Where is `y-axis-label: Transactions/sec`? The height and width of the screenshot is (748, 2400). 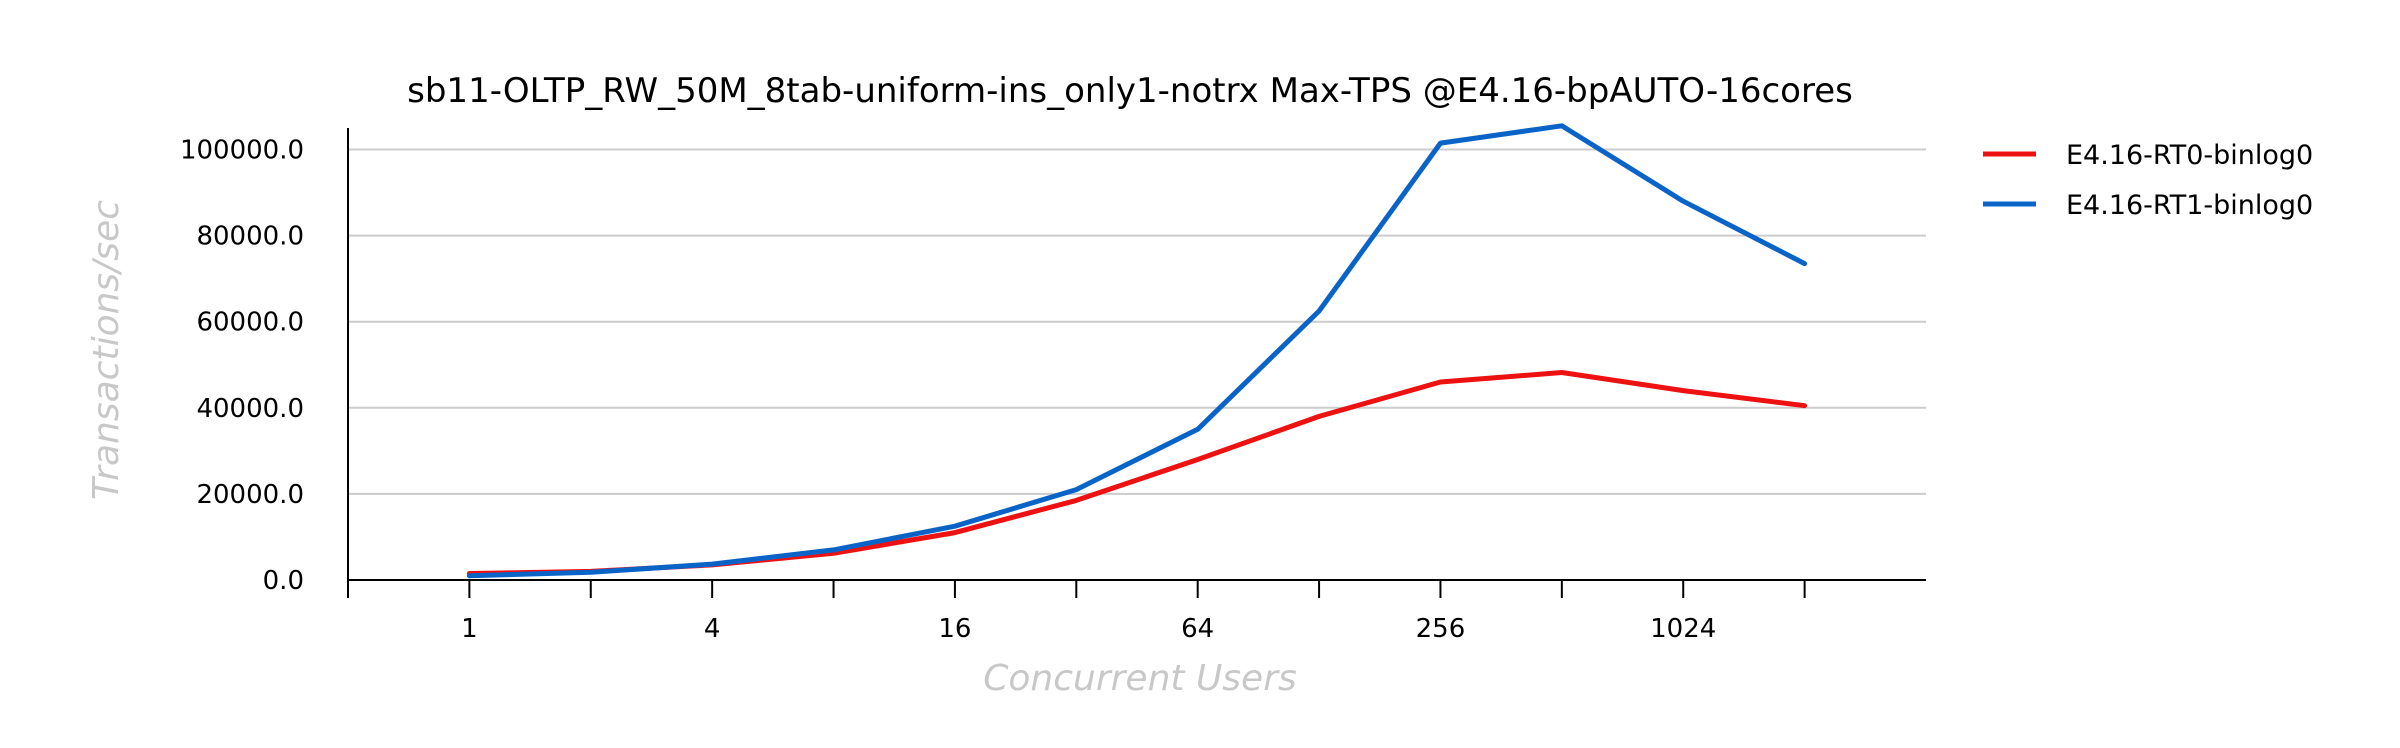 y-axis-label: Transactions/sec is located at coordinates (106, 350).